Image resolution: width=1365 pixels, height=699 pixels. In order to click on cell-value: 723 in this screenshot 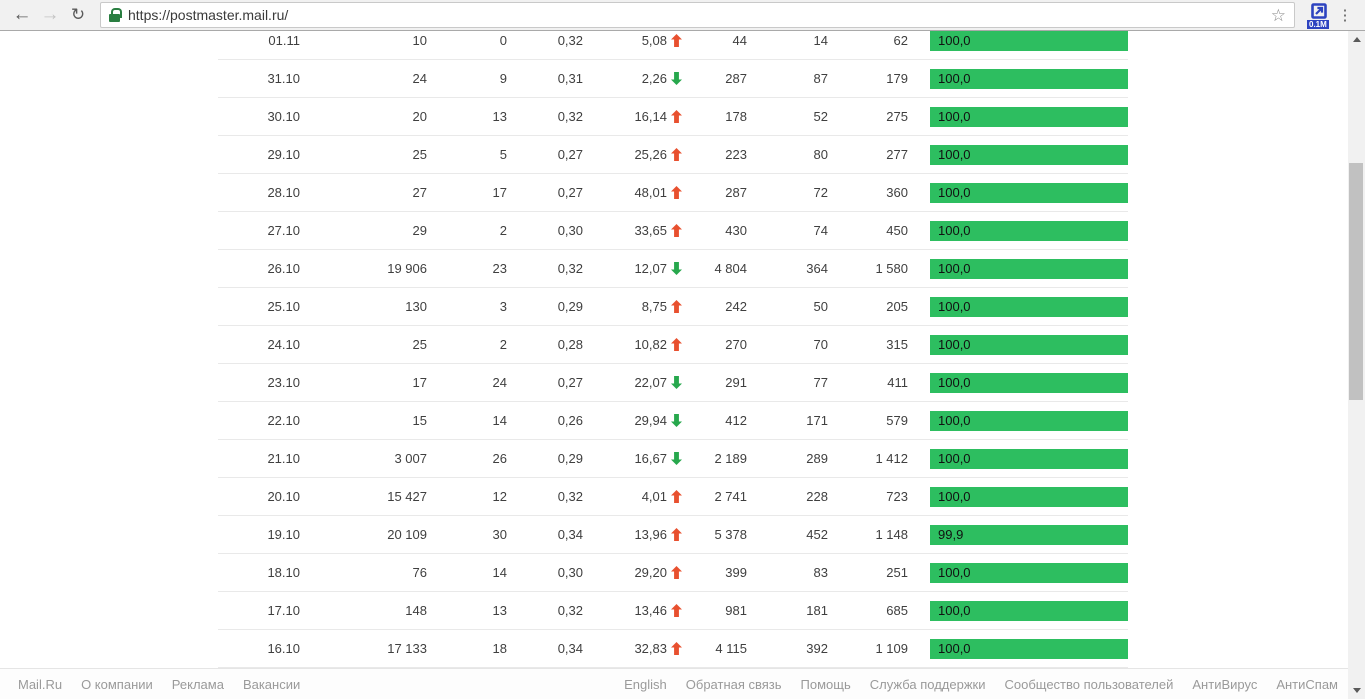, I will do `click(897, 496)`.